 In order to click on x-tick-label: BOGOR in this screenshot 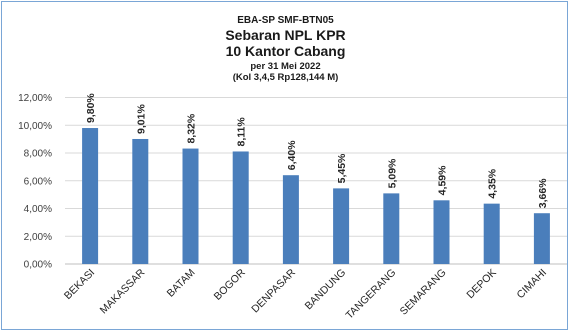, I will do `click(230, 284)`.